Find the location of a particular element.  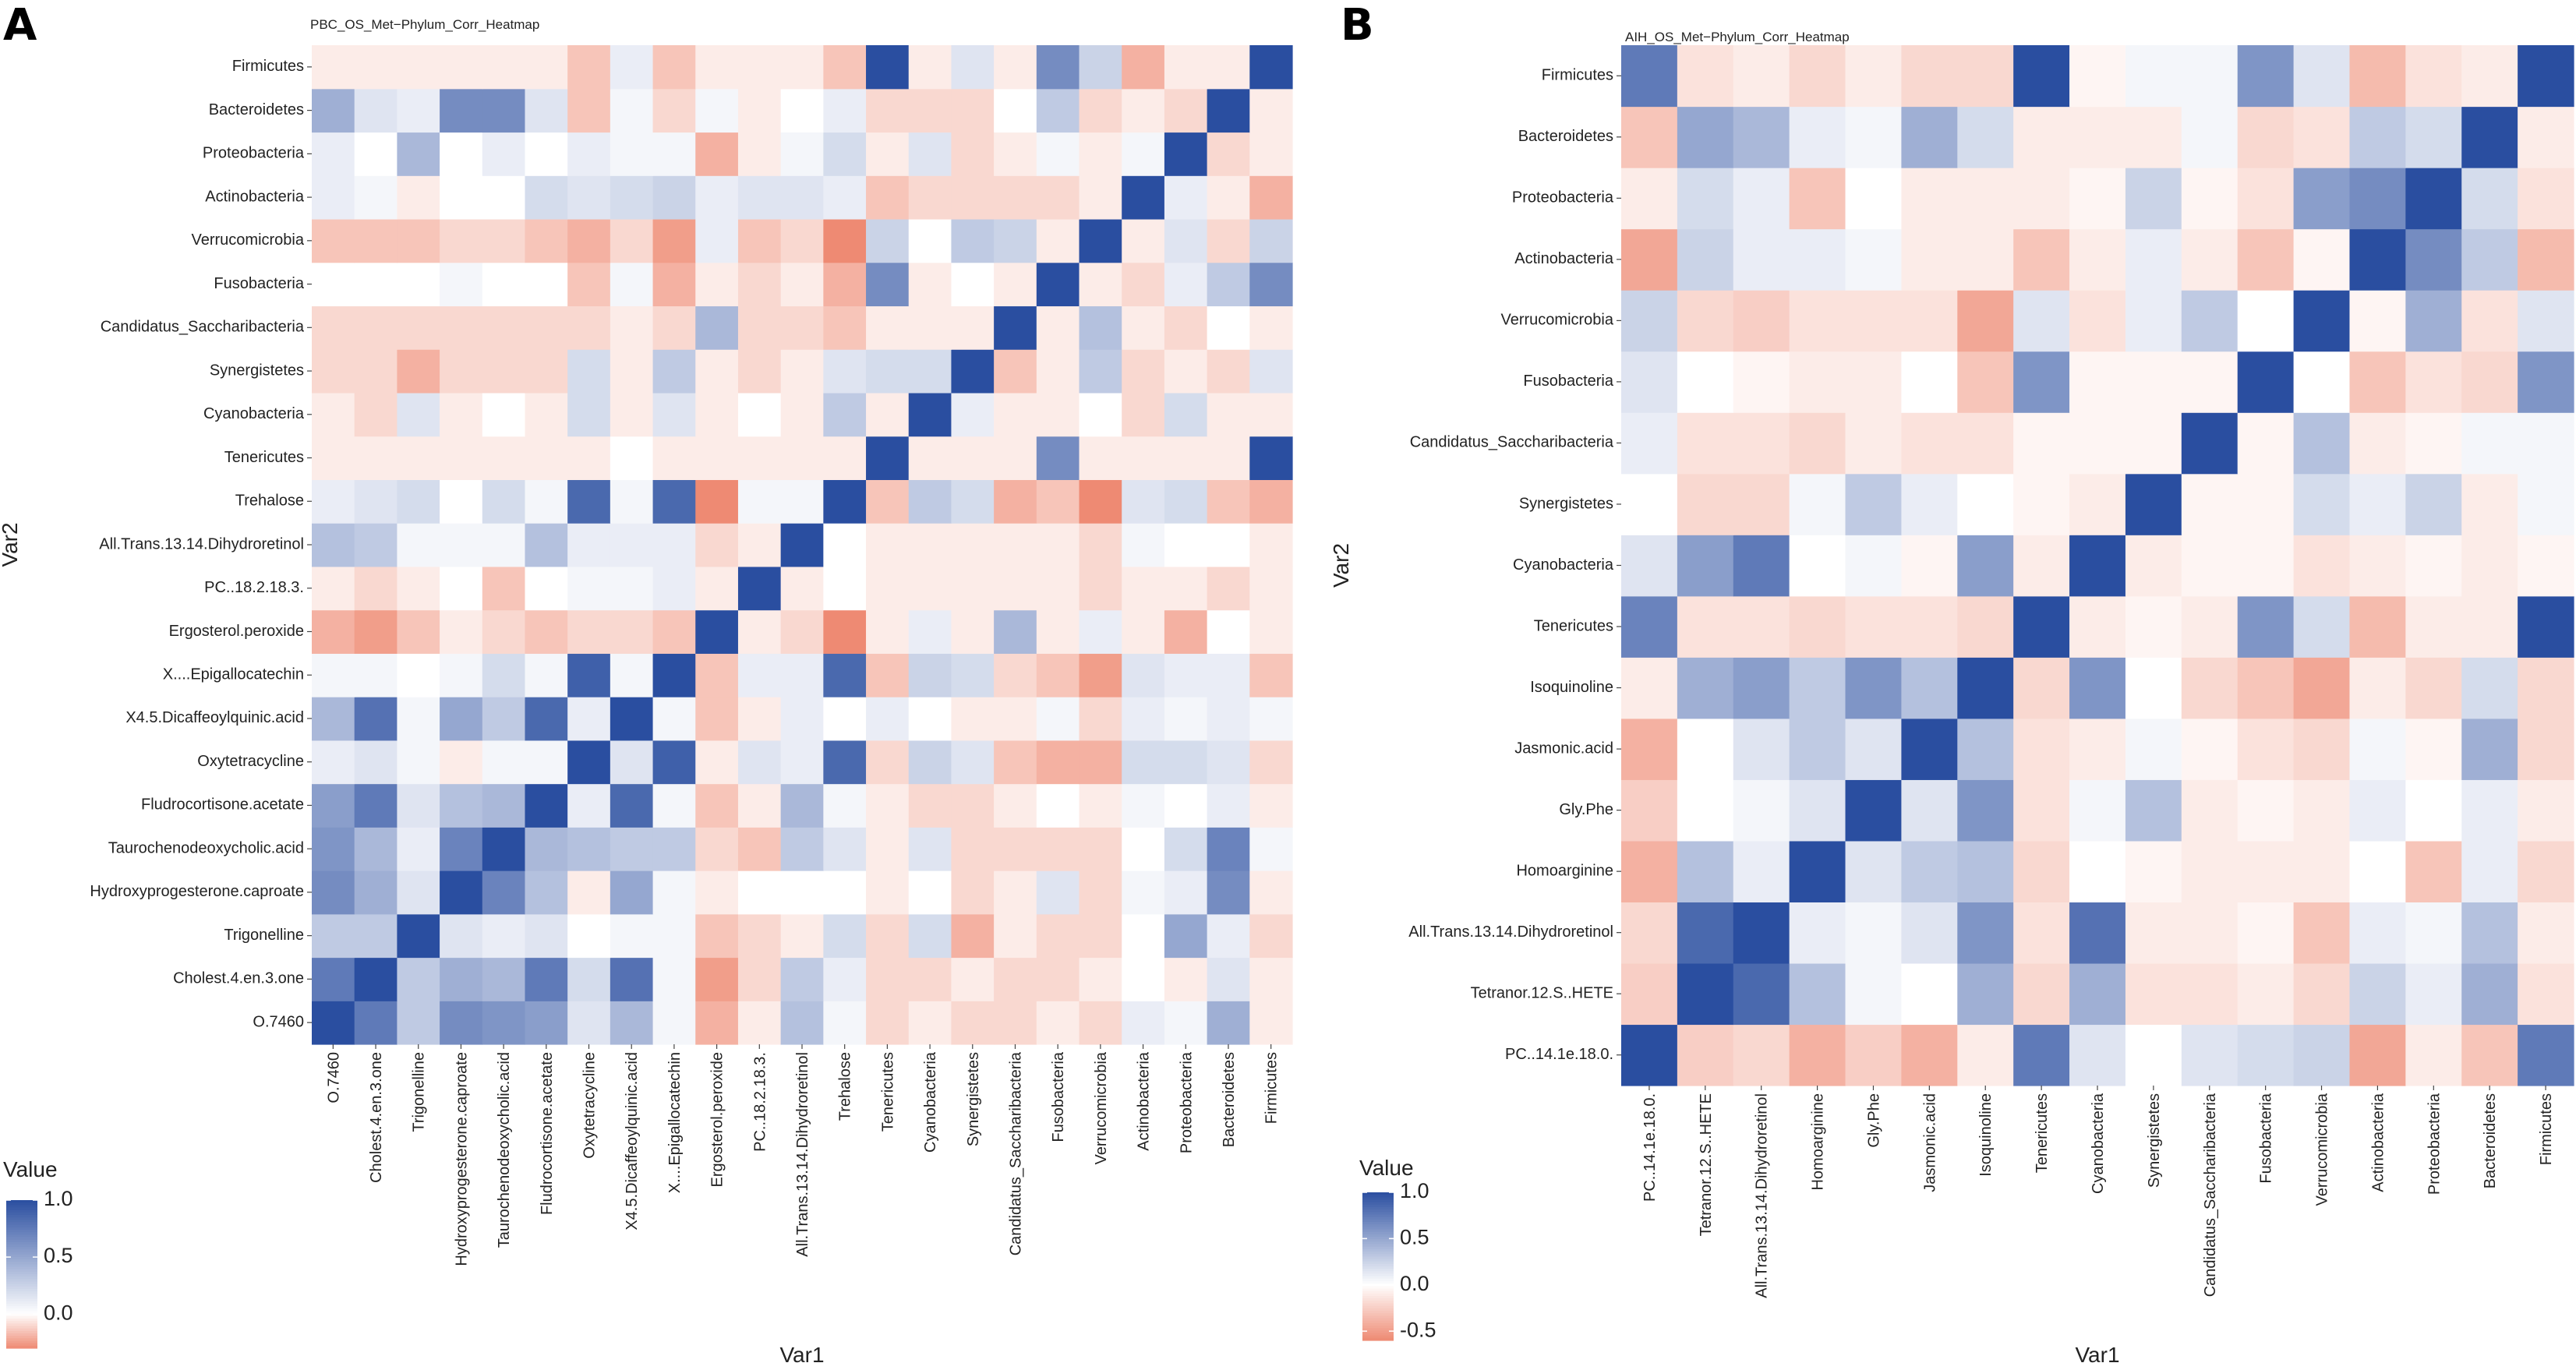

x-tick-label: Cyanobacteria is located at coordinates (930, 1102).